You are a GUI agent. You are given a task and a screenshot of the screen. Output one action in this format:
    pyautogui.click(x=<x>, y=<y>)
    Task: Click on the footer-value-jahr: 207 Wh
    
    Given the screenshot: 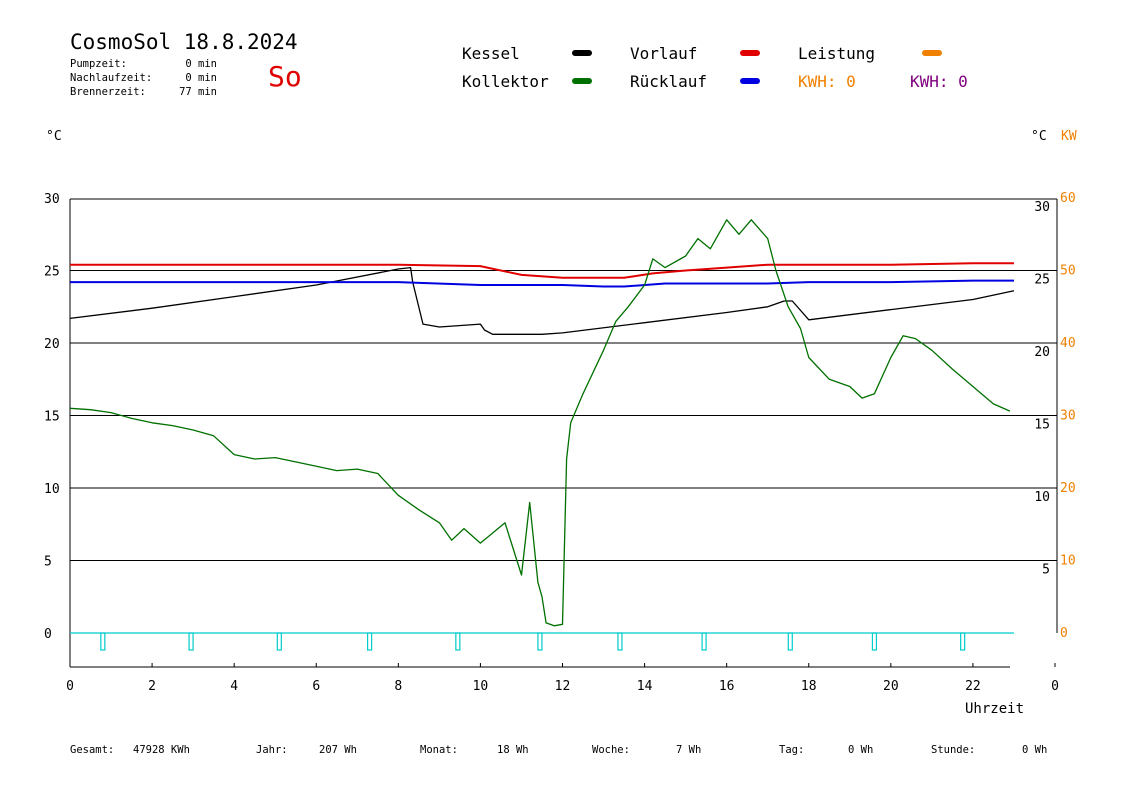 What is the action you would take?
    pyautogui.click(x=338, y=750)
    